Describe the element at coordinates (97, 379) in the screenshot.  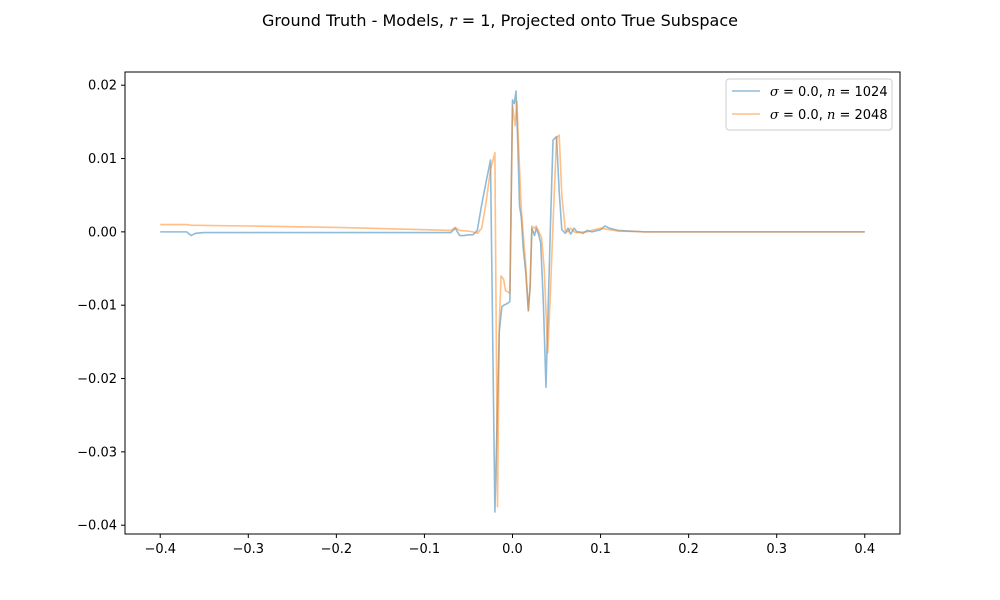
I see `y-tick-label: −0.02` at that location.